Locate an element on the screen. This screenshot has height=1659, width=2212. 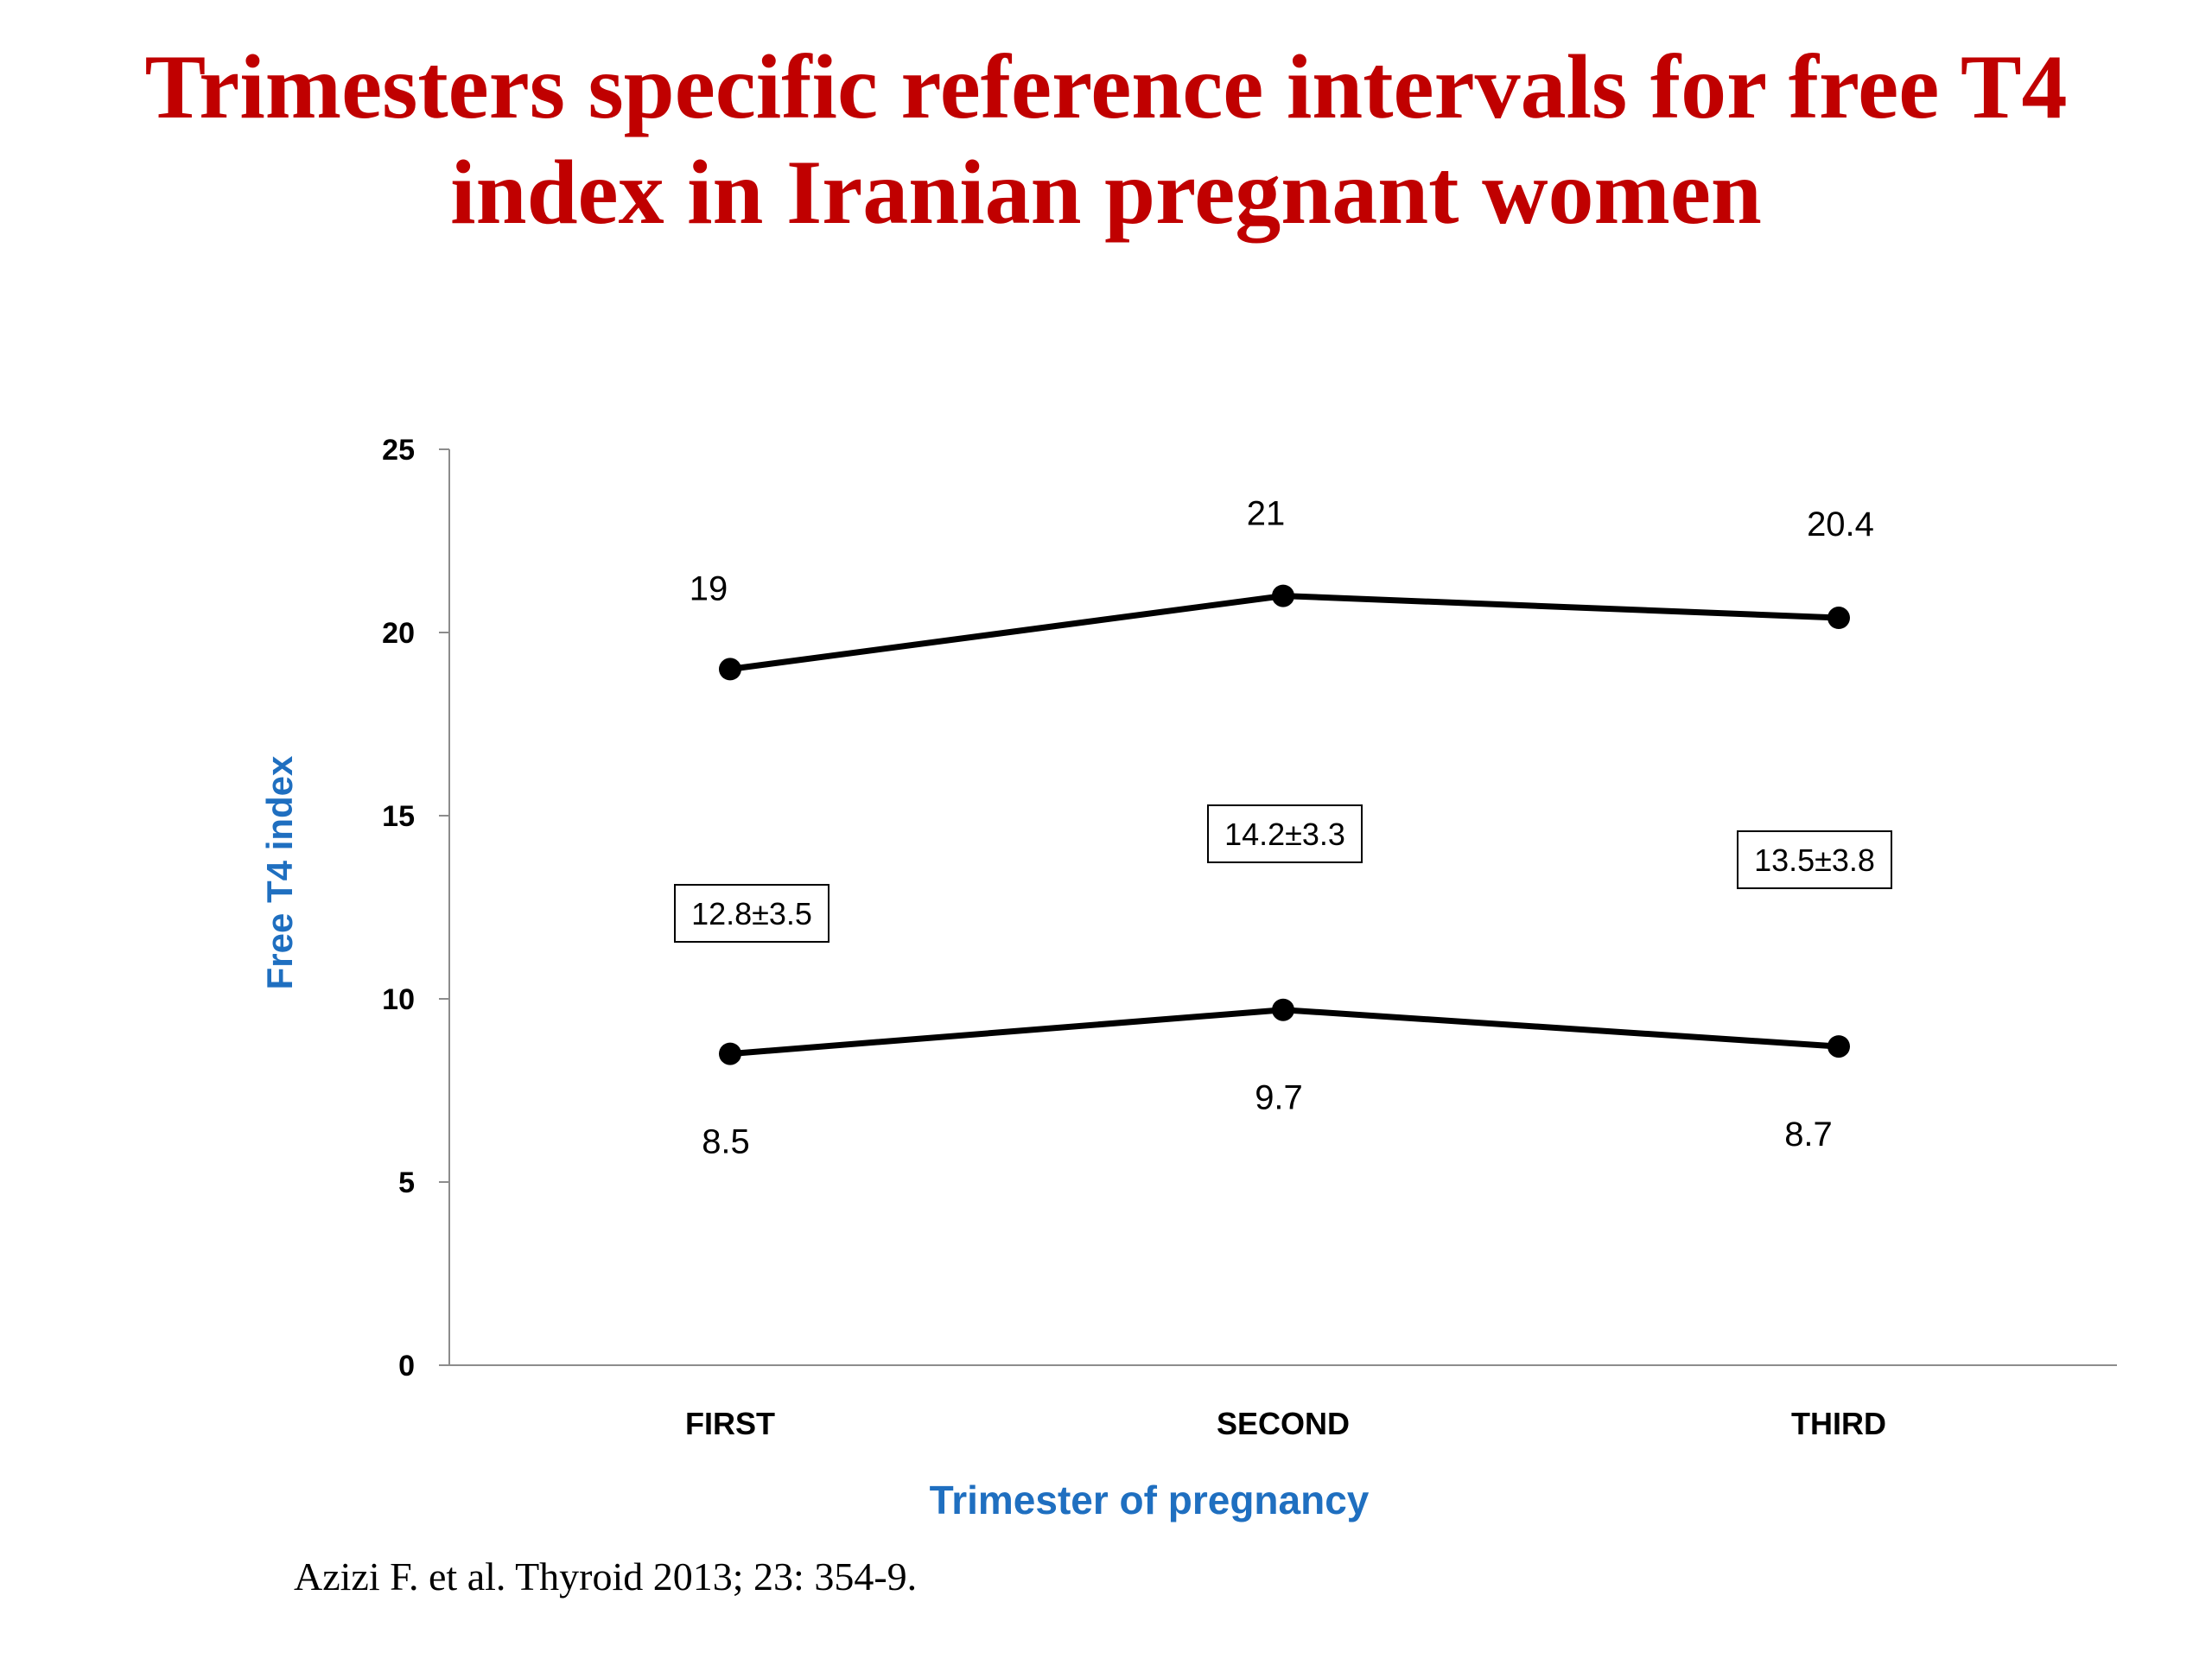
y-tick-label: 15 is located at coordinates (398, 816).